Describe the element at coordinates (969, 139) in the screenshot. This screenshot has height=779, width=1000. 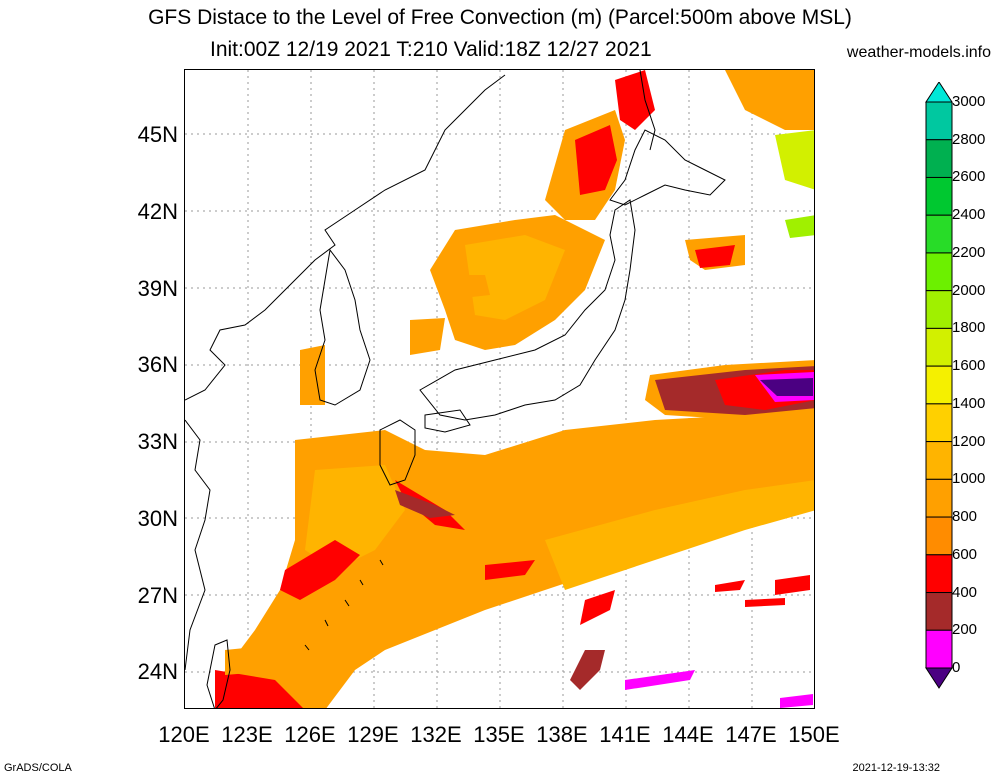
I see `colorbar-label: 2800` at that location.